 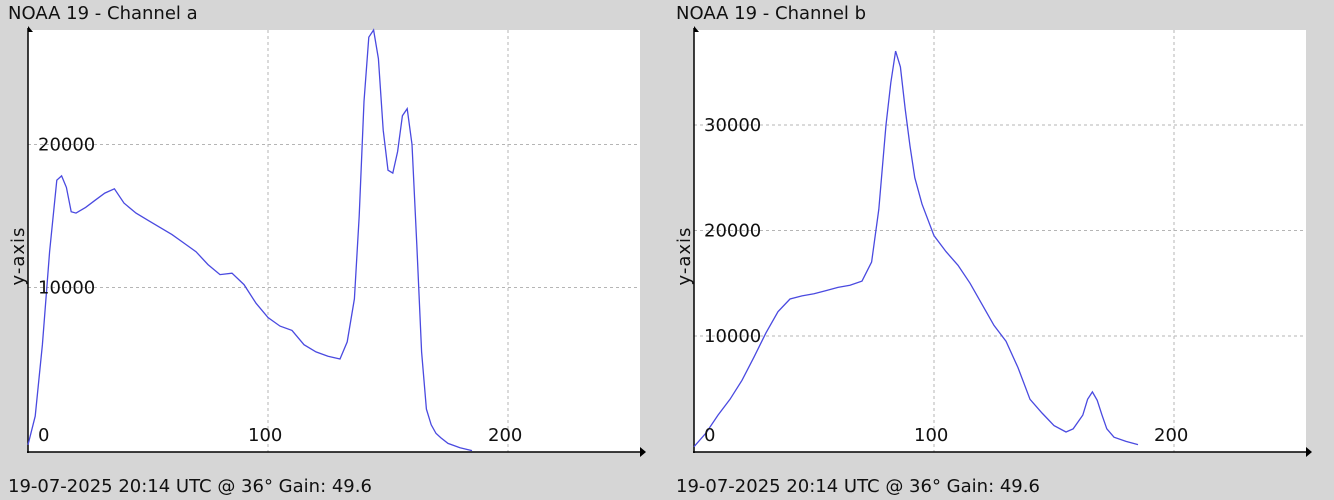 I want to click on y-tick-label: 30000, so click(x=732, y=125).